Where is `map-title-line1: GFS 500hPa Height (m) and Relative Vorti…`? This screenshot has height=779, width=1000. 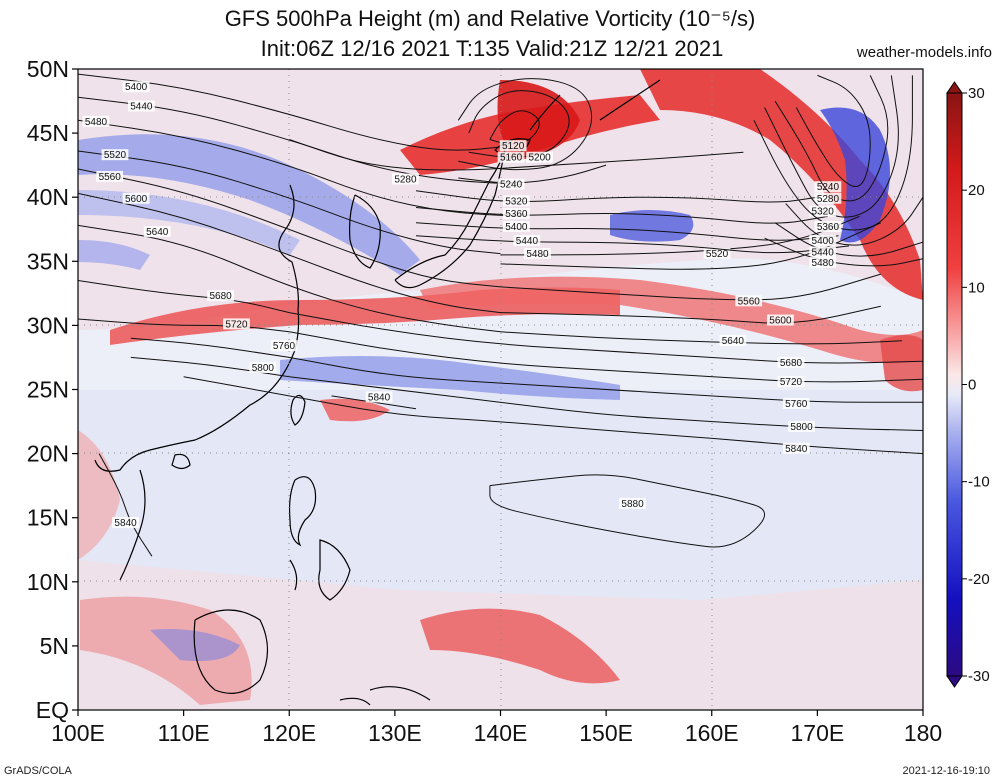 map-title-line1: GFS 500hPa Height (m) and Relative Vorti… is located at coordinates (490, 18).